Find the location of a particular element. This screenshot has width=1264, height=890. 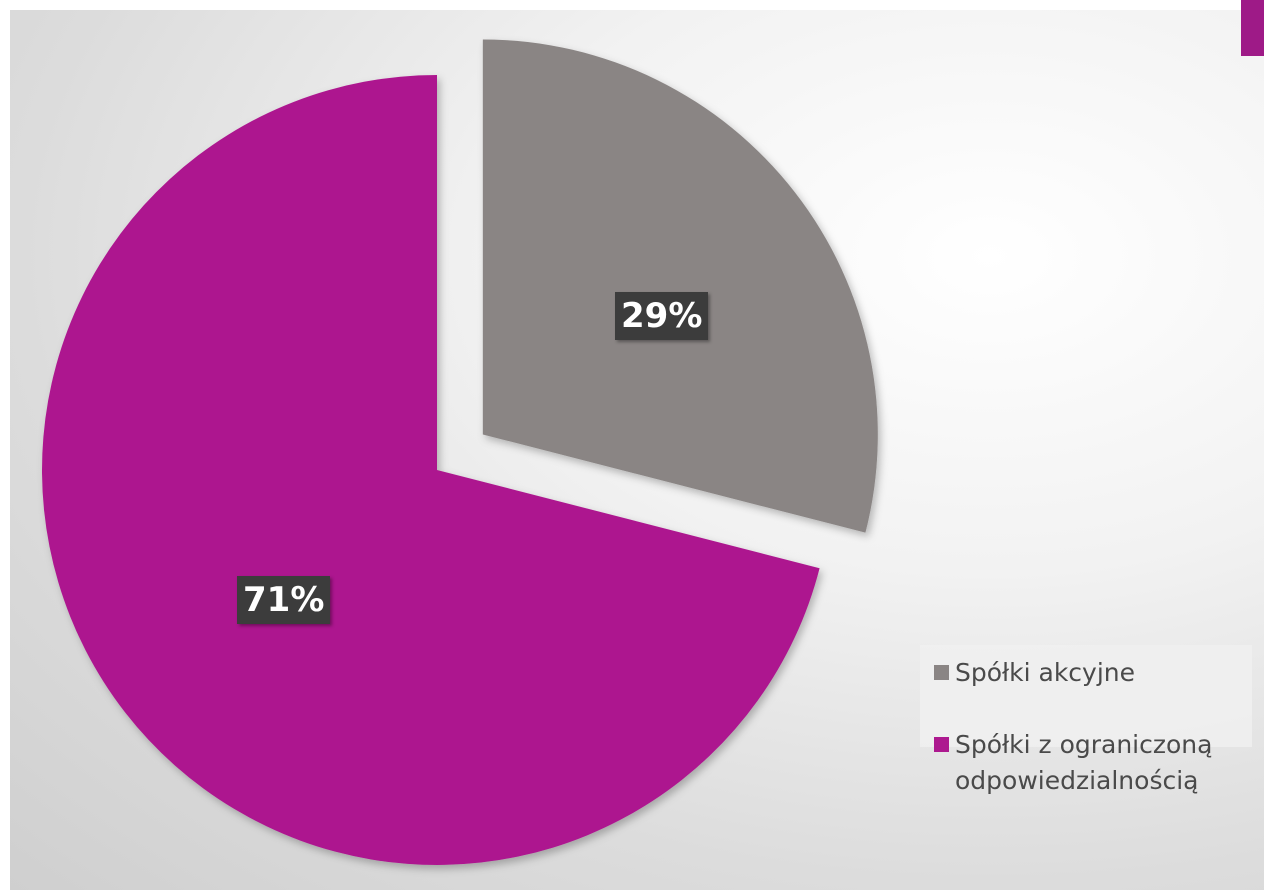

data-label-spolki-zoo: 71% is located at coordinates (284, 600).